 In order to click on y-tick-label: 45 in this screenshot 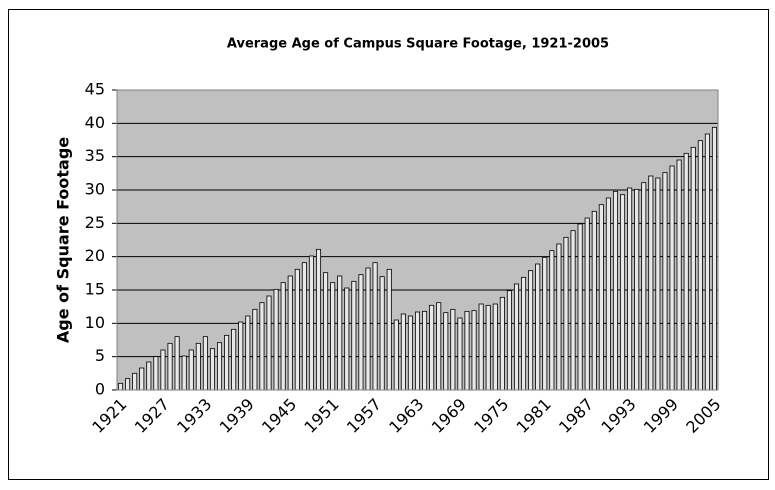, I will do `click(95, 89)`.